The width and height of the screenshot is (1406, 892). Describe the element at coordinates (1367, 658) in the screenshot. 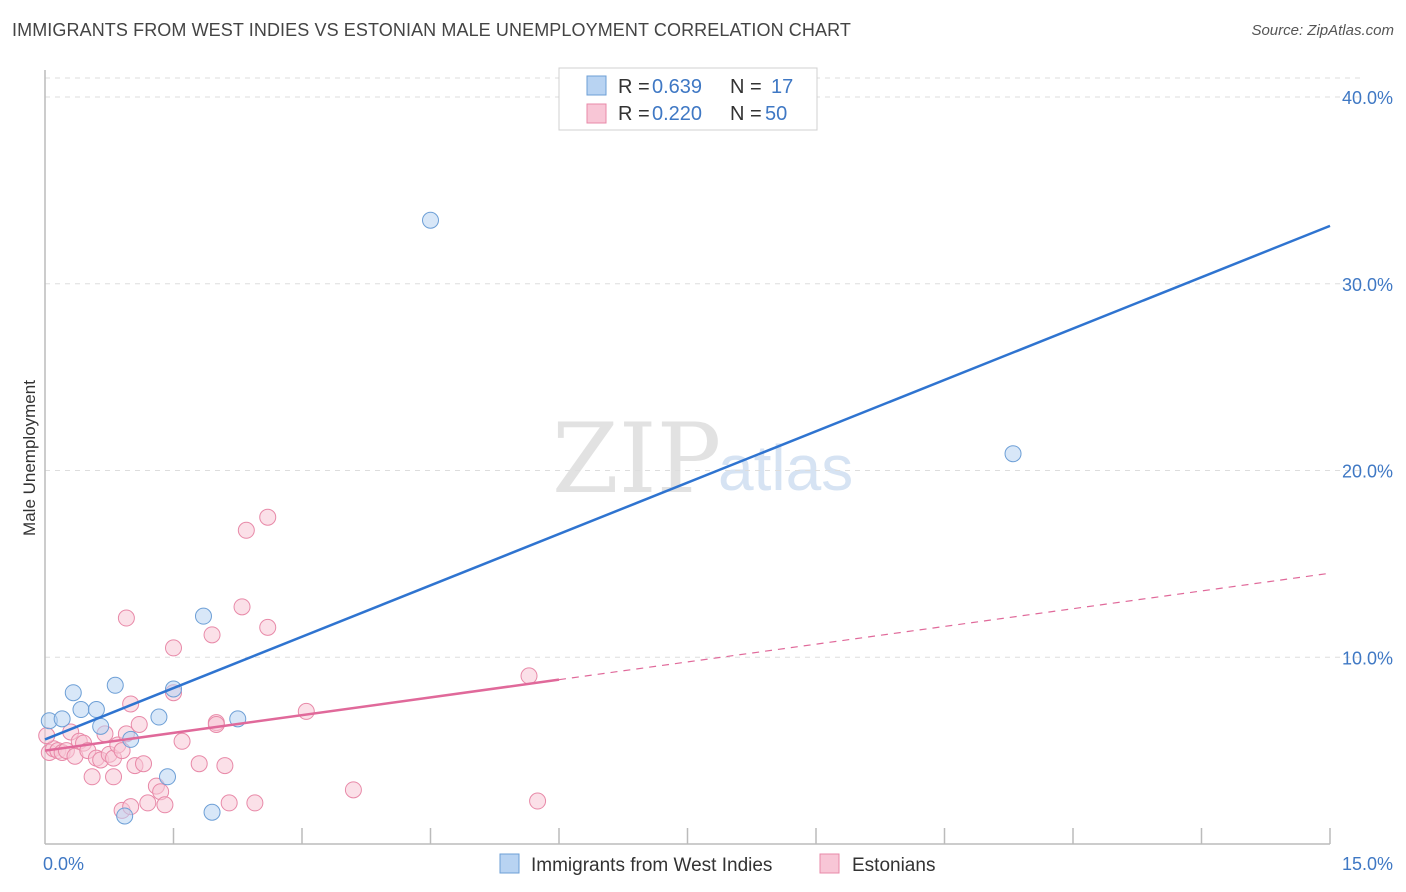

I see `y-tick-label: 10.0%` at that location.